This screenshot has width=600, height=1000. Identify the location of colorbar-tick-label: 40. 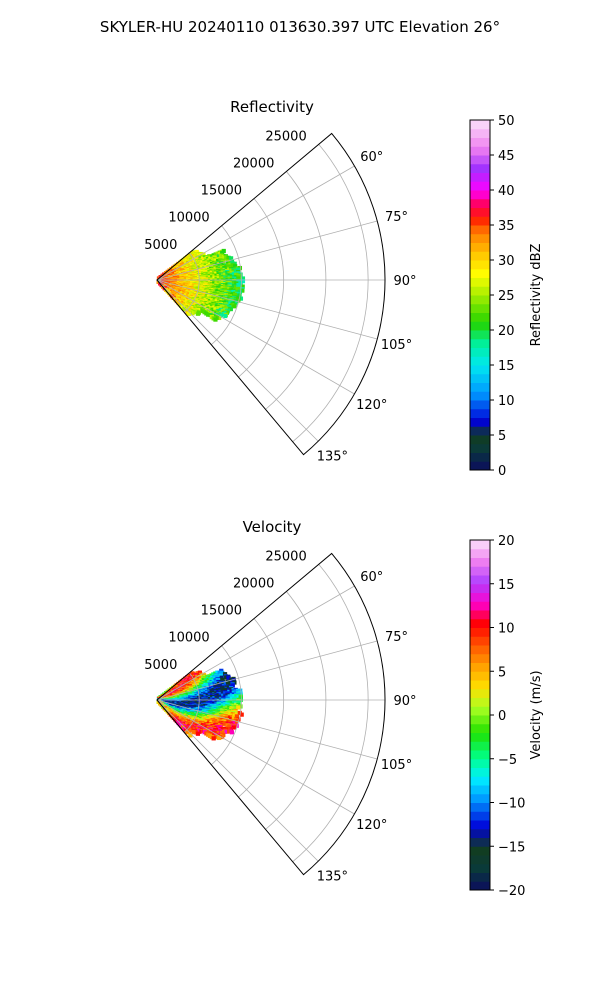
(506, 191).